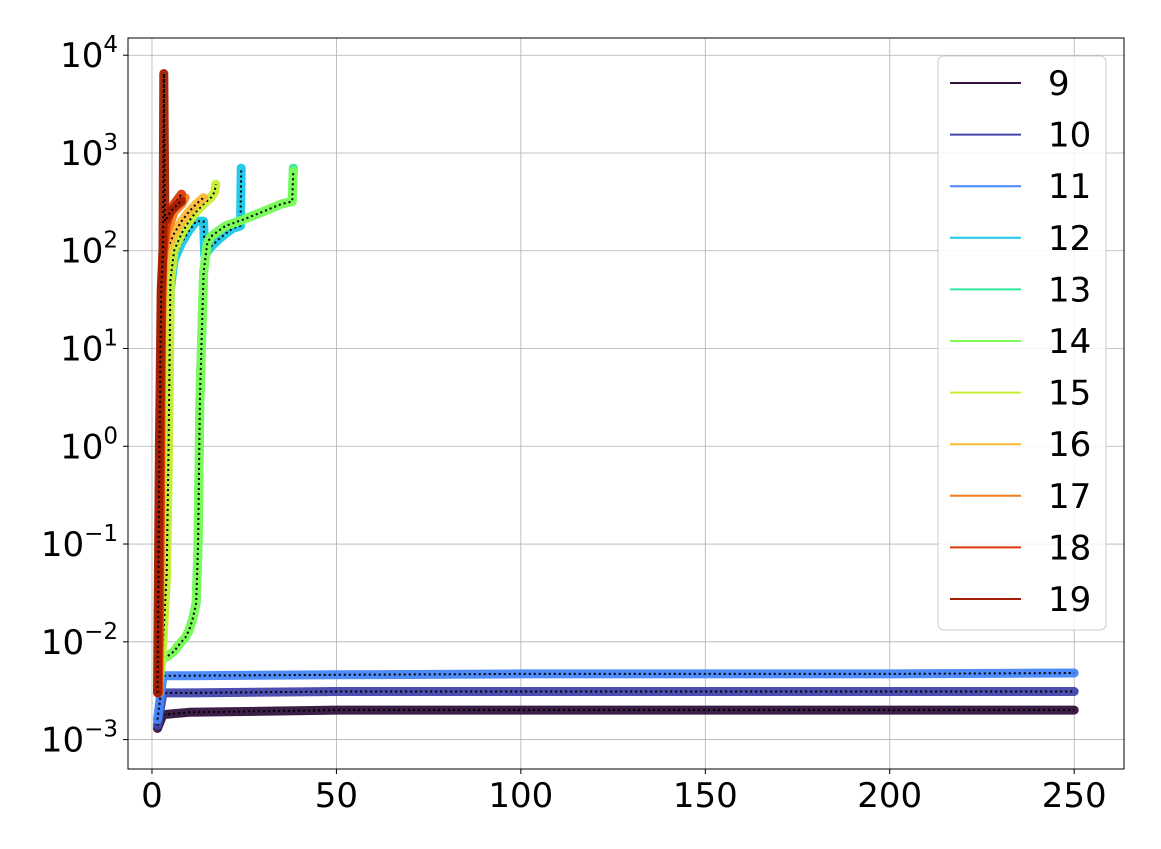  Describe the element at coordinates (1020, 497) in the screenshot. I see `legend-item: 17` at that location.